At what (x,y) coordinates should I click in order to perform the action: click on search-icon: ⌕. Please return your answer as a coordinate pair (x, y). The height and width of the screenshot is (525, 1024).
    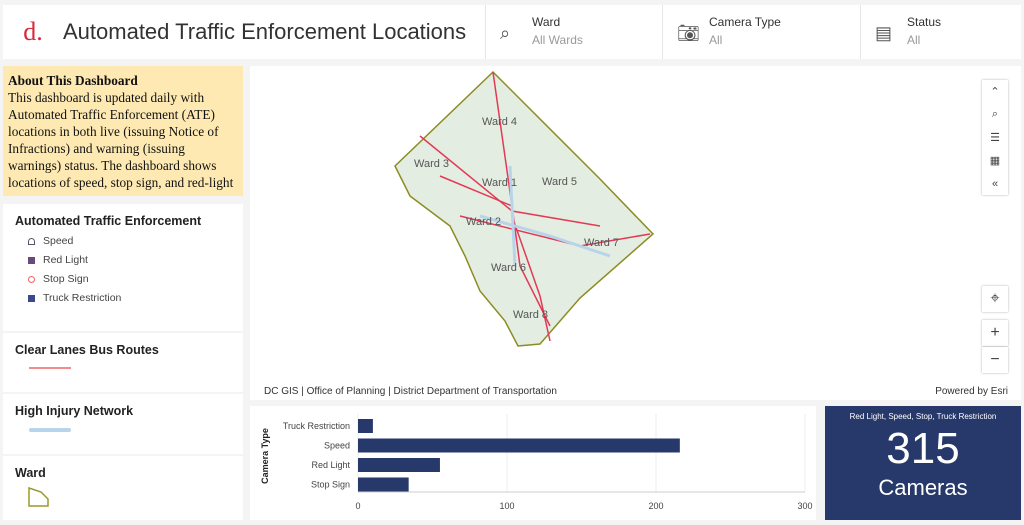
    Looking at the image, I should click on (995, 114).